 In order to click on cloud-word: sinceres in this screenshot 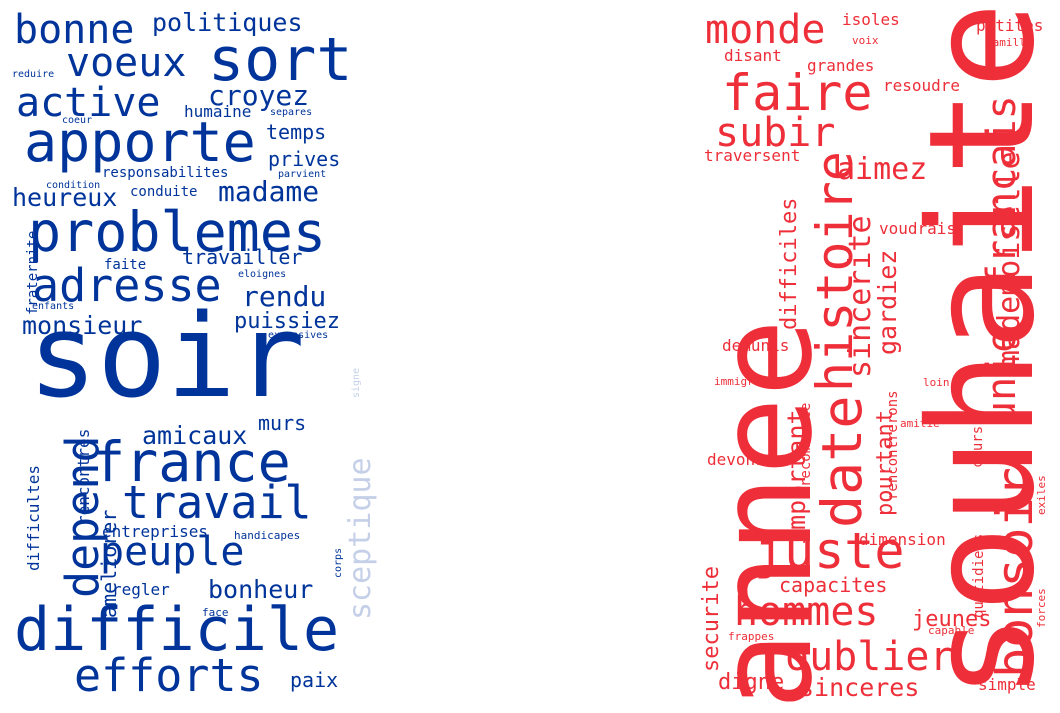, I will do `click(859, 687)`.